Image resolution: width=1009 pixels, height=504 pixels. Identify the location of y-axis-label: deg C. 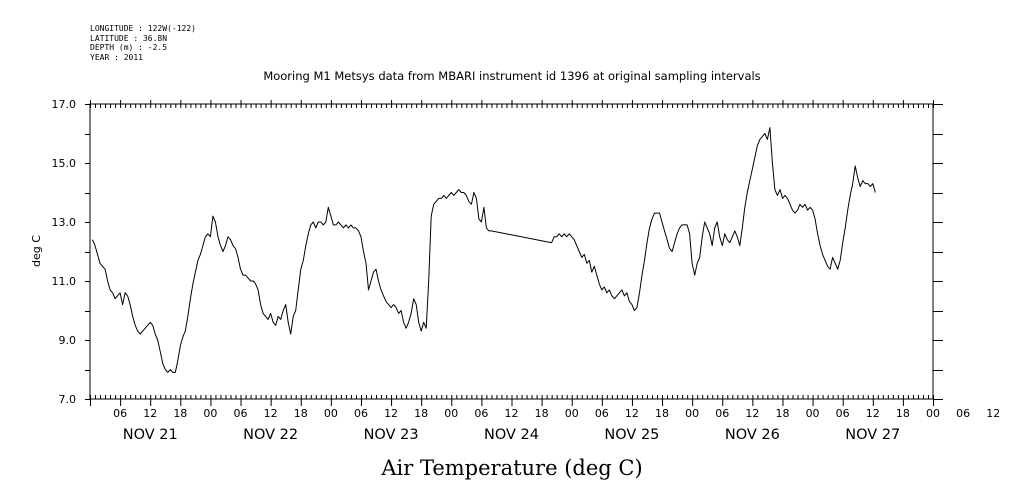
(36, 251).